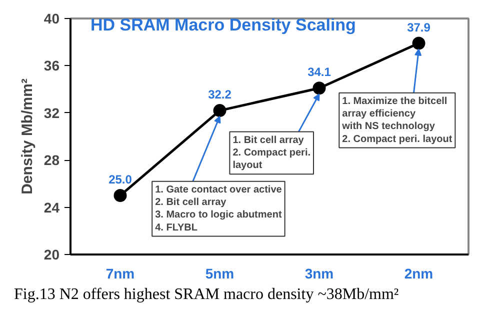 Image resolution: width=480 pixels, height=324 pixels. Describe the element at coordinates (271, 153) in the screenshot. I see `annotation: 1. Bit cell array 2. Compact peri. layout` at that location.